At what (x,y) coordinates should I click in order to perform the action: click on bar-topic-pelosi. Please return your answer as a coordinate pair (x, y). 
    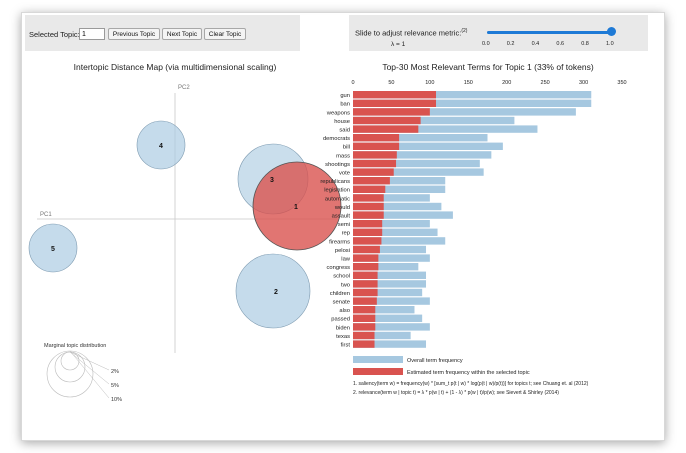
    Looking at the image, I should click on (366, 249).